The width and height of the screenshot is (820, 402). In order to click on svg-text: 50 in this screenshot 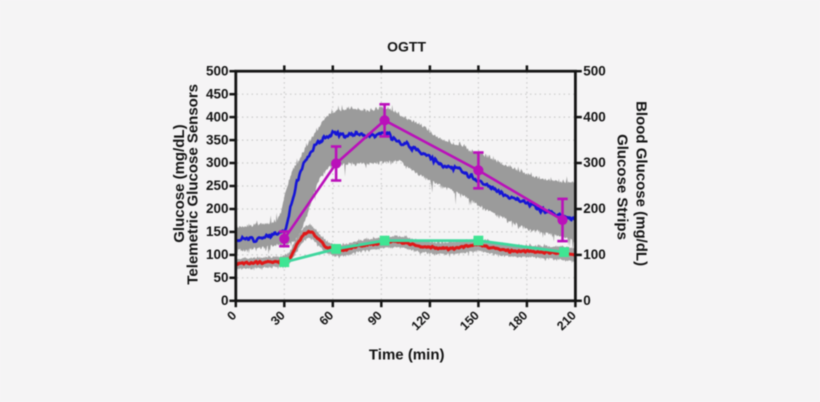, I will do `click(220, 277)`.